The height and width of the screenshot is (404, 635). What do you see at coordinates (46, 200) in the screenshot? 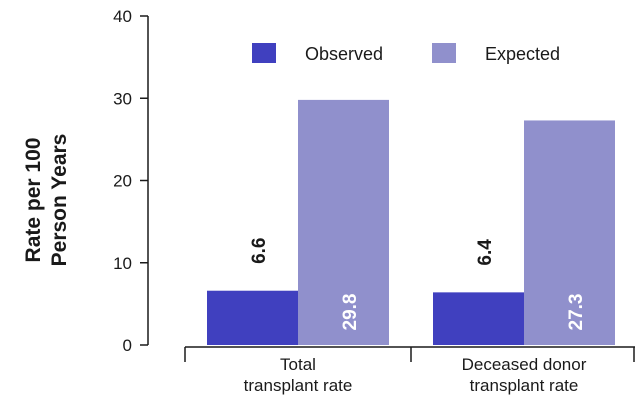
I see `y-axis-title: Rate per 100 Person Years` at bounding box center [46, 200].